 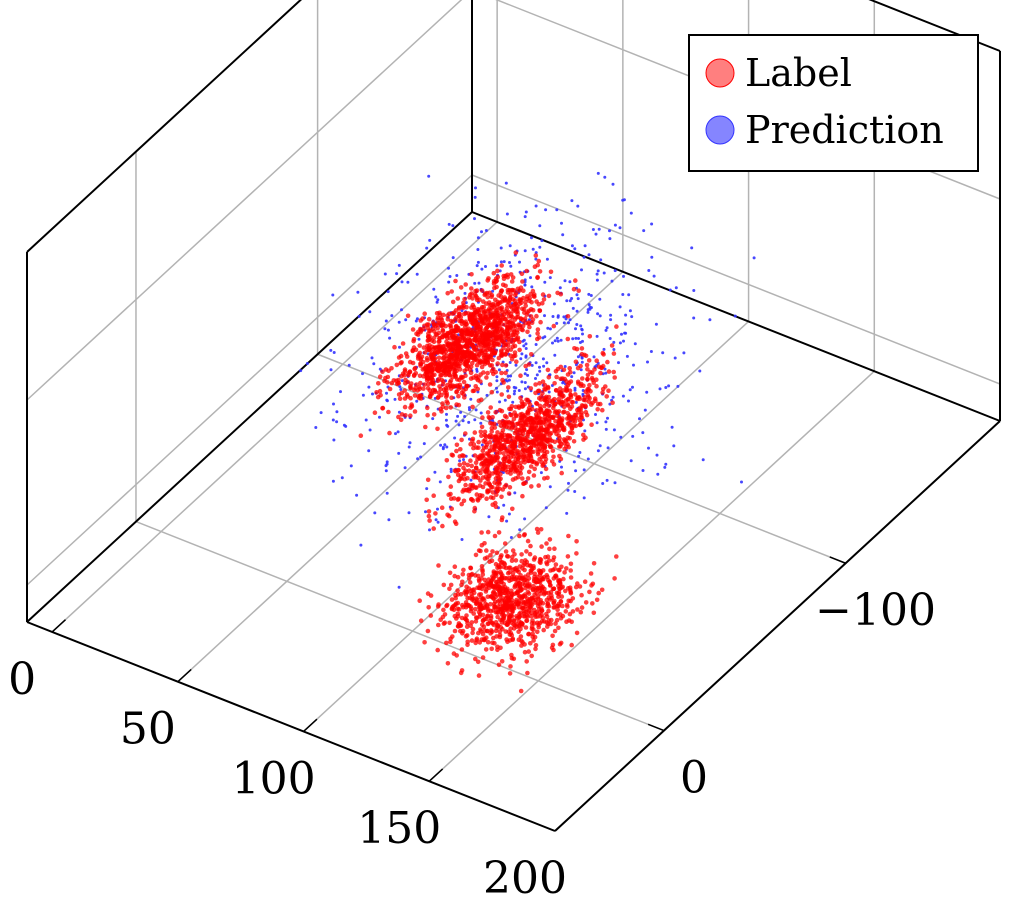 I want to click on y-tick-mark, so click(x=656, y=727).